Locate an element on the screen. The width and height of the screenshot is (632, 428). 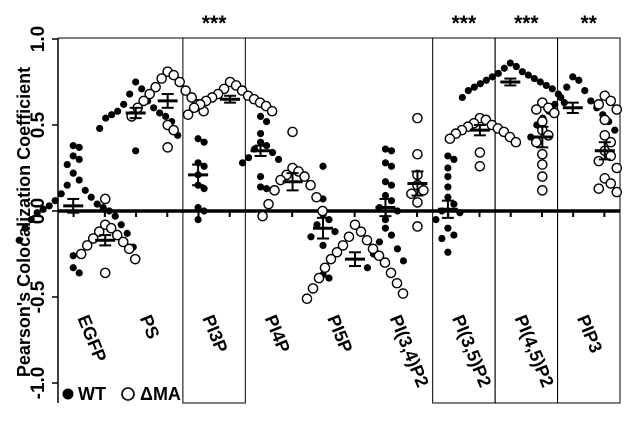
category-label: EGFP is located at coordinates (92, 338).